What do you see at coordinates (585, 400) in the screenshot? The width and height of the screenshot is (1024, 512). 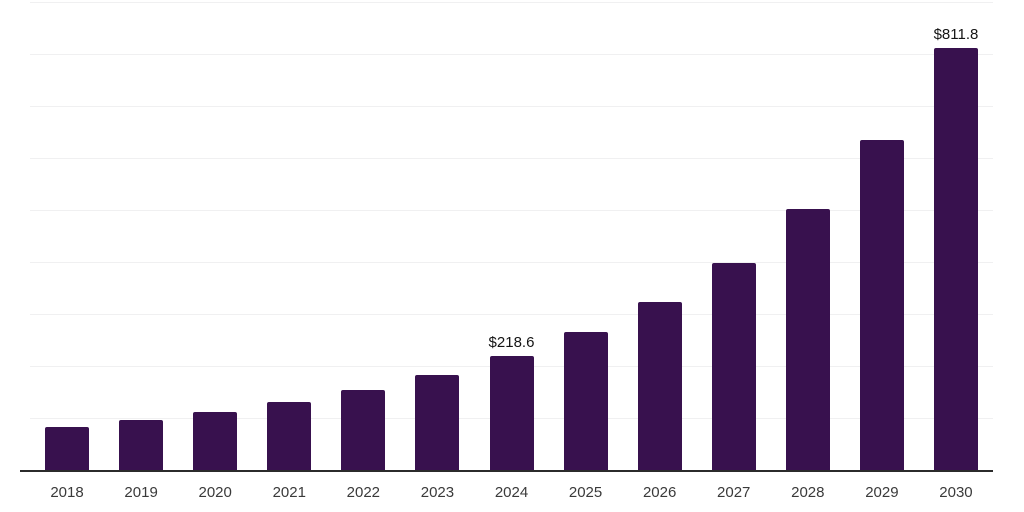 I see `bar-2025` at bounding box center [585, 400].